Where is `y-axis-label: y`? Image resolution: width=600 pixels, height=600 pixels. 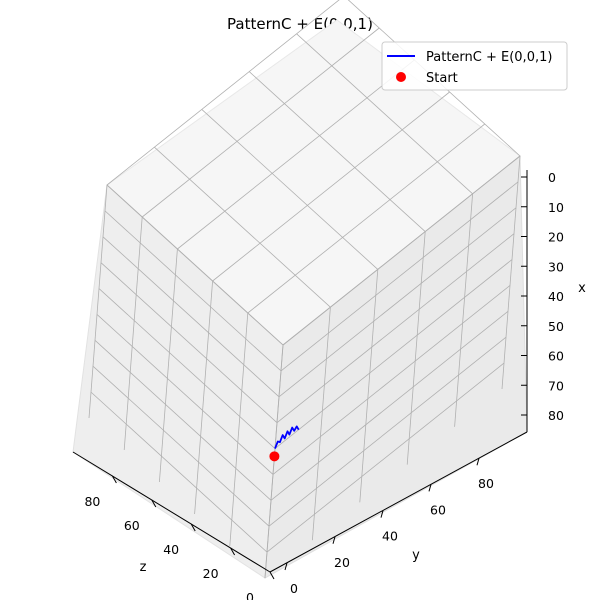
y-axis-label: y is located at coordinates (416, 555).